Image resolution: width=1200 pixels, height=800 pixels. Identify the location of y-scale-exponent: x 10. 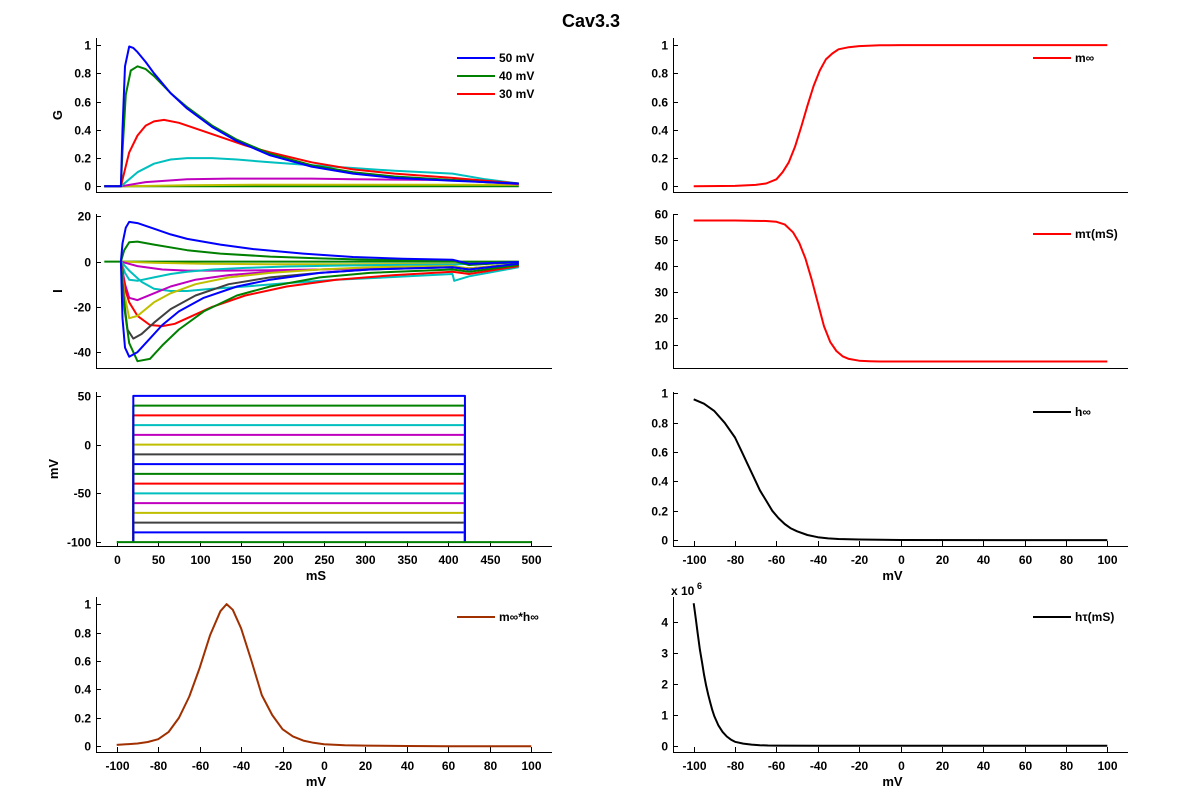
(683, 591).